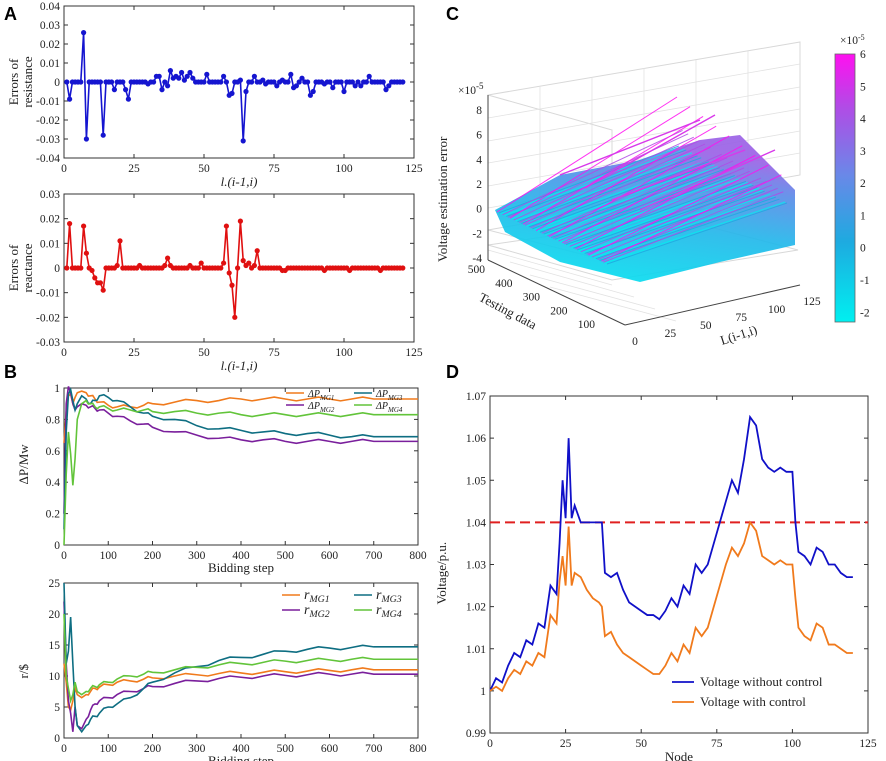 This screenshot has height=761, width=886. Describe the element at coordinates (863, 152) in the screenshot. I see `colorbar-tick-label: 3` at that location.